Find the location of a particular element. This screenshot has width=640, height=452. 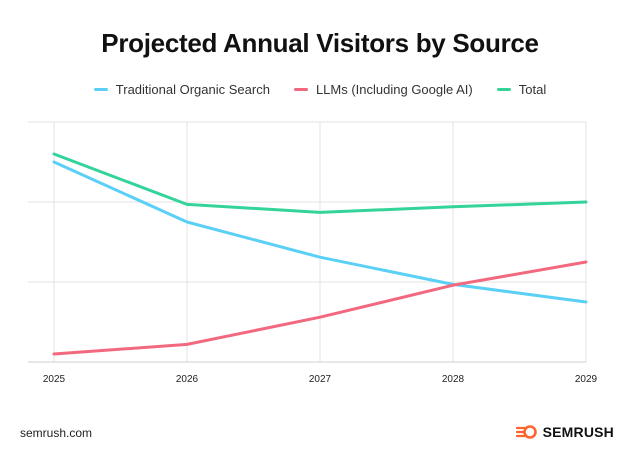

x-tick-label: 2028 is located at coordinates (453, 379).